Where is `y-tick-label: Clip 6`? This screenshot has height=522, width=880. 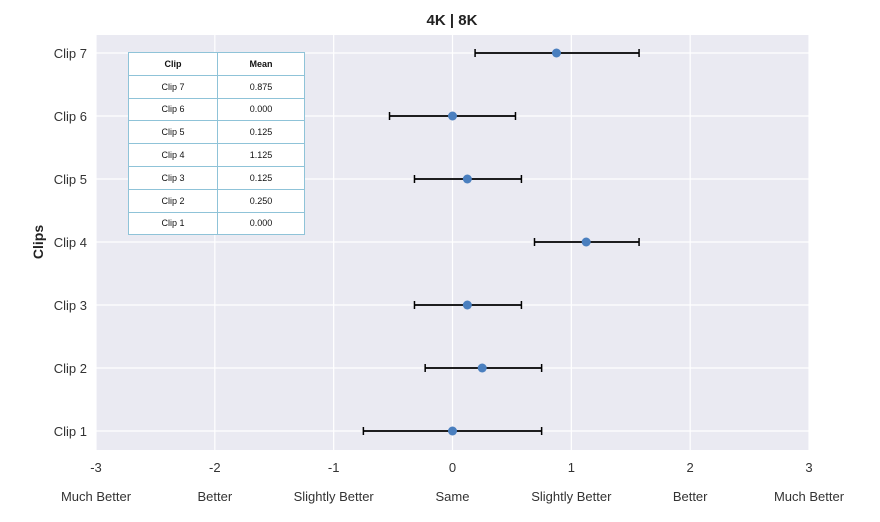
y-tick-label: Clip 6 is located at coordinates (70, 116).